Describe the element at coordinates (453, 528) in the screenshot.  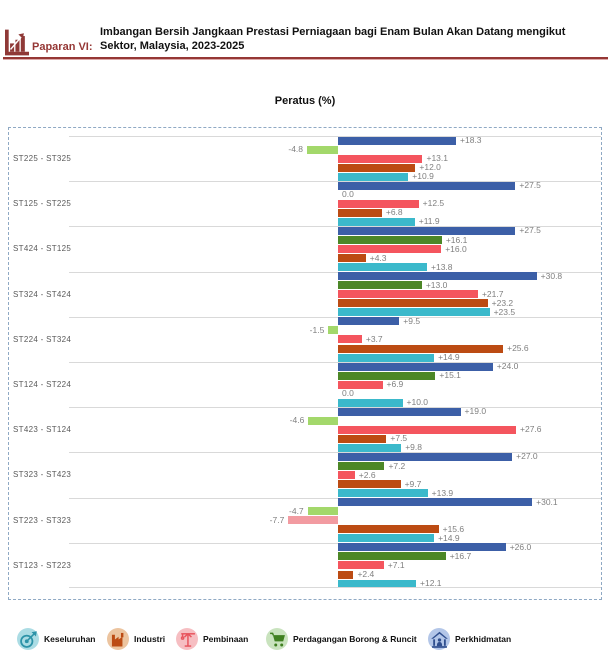
I see `bar-value-label: +15.6` at that location.